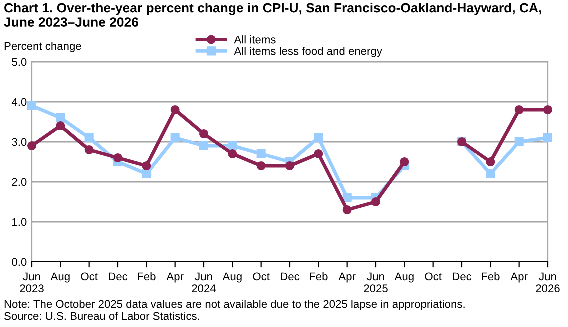 Image resolution: width=568 pixels, height=327 pixels. I want to click on x-tick-label: Jun 2024, so click(204, 282).